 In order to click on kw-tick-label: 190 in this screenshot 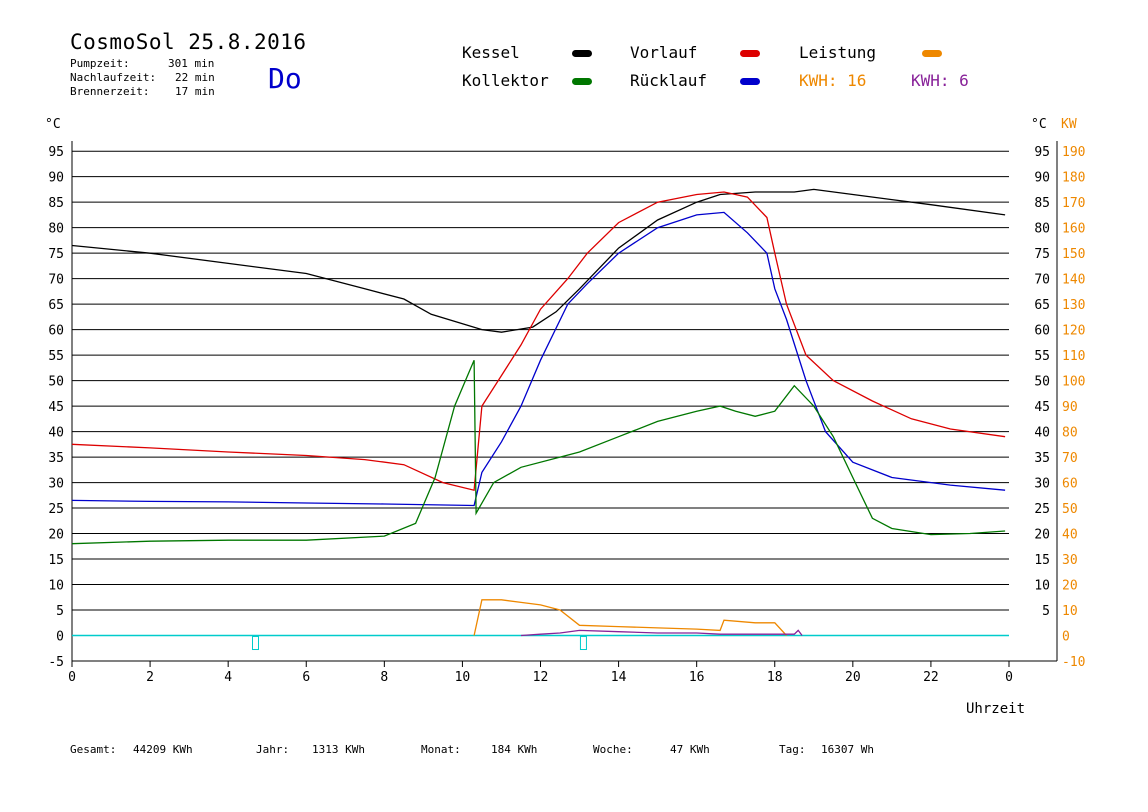, I will do `click(1073, 152)`.